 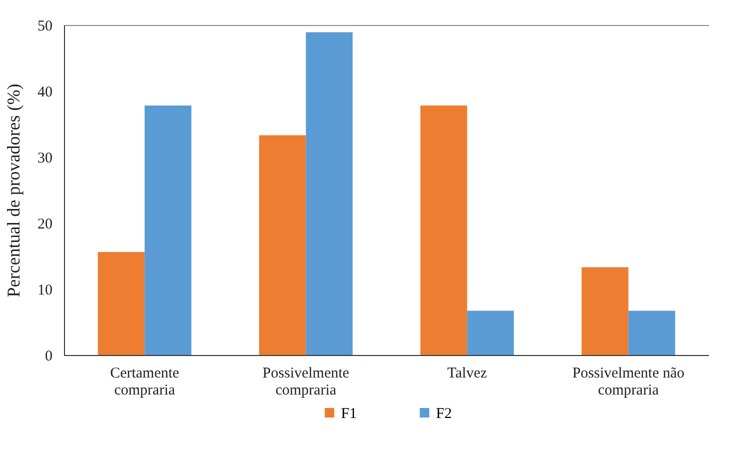 I want to click on y-tick-label: 40, so click(x=45, y=92).